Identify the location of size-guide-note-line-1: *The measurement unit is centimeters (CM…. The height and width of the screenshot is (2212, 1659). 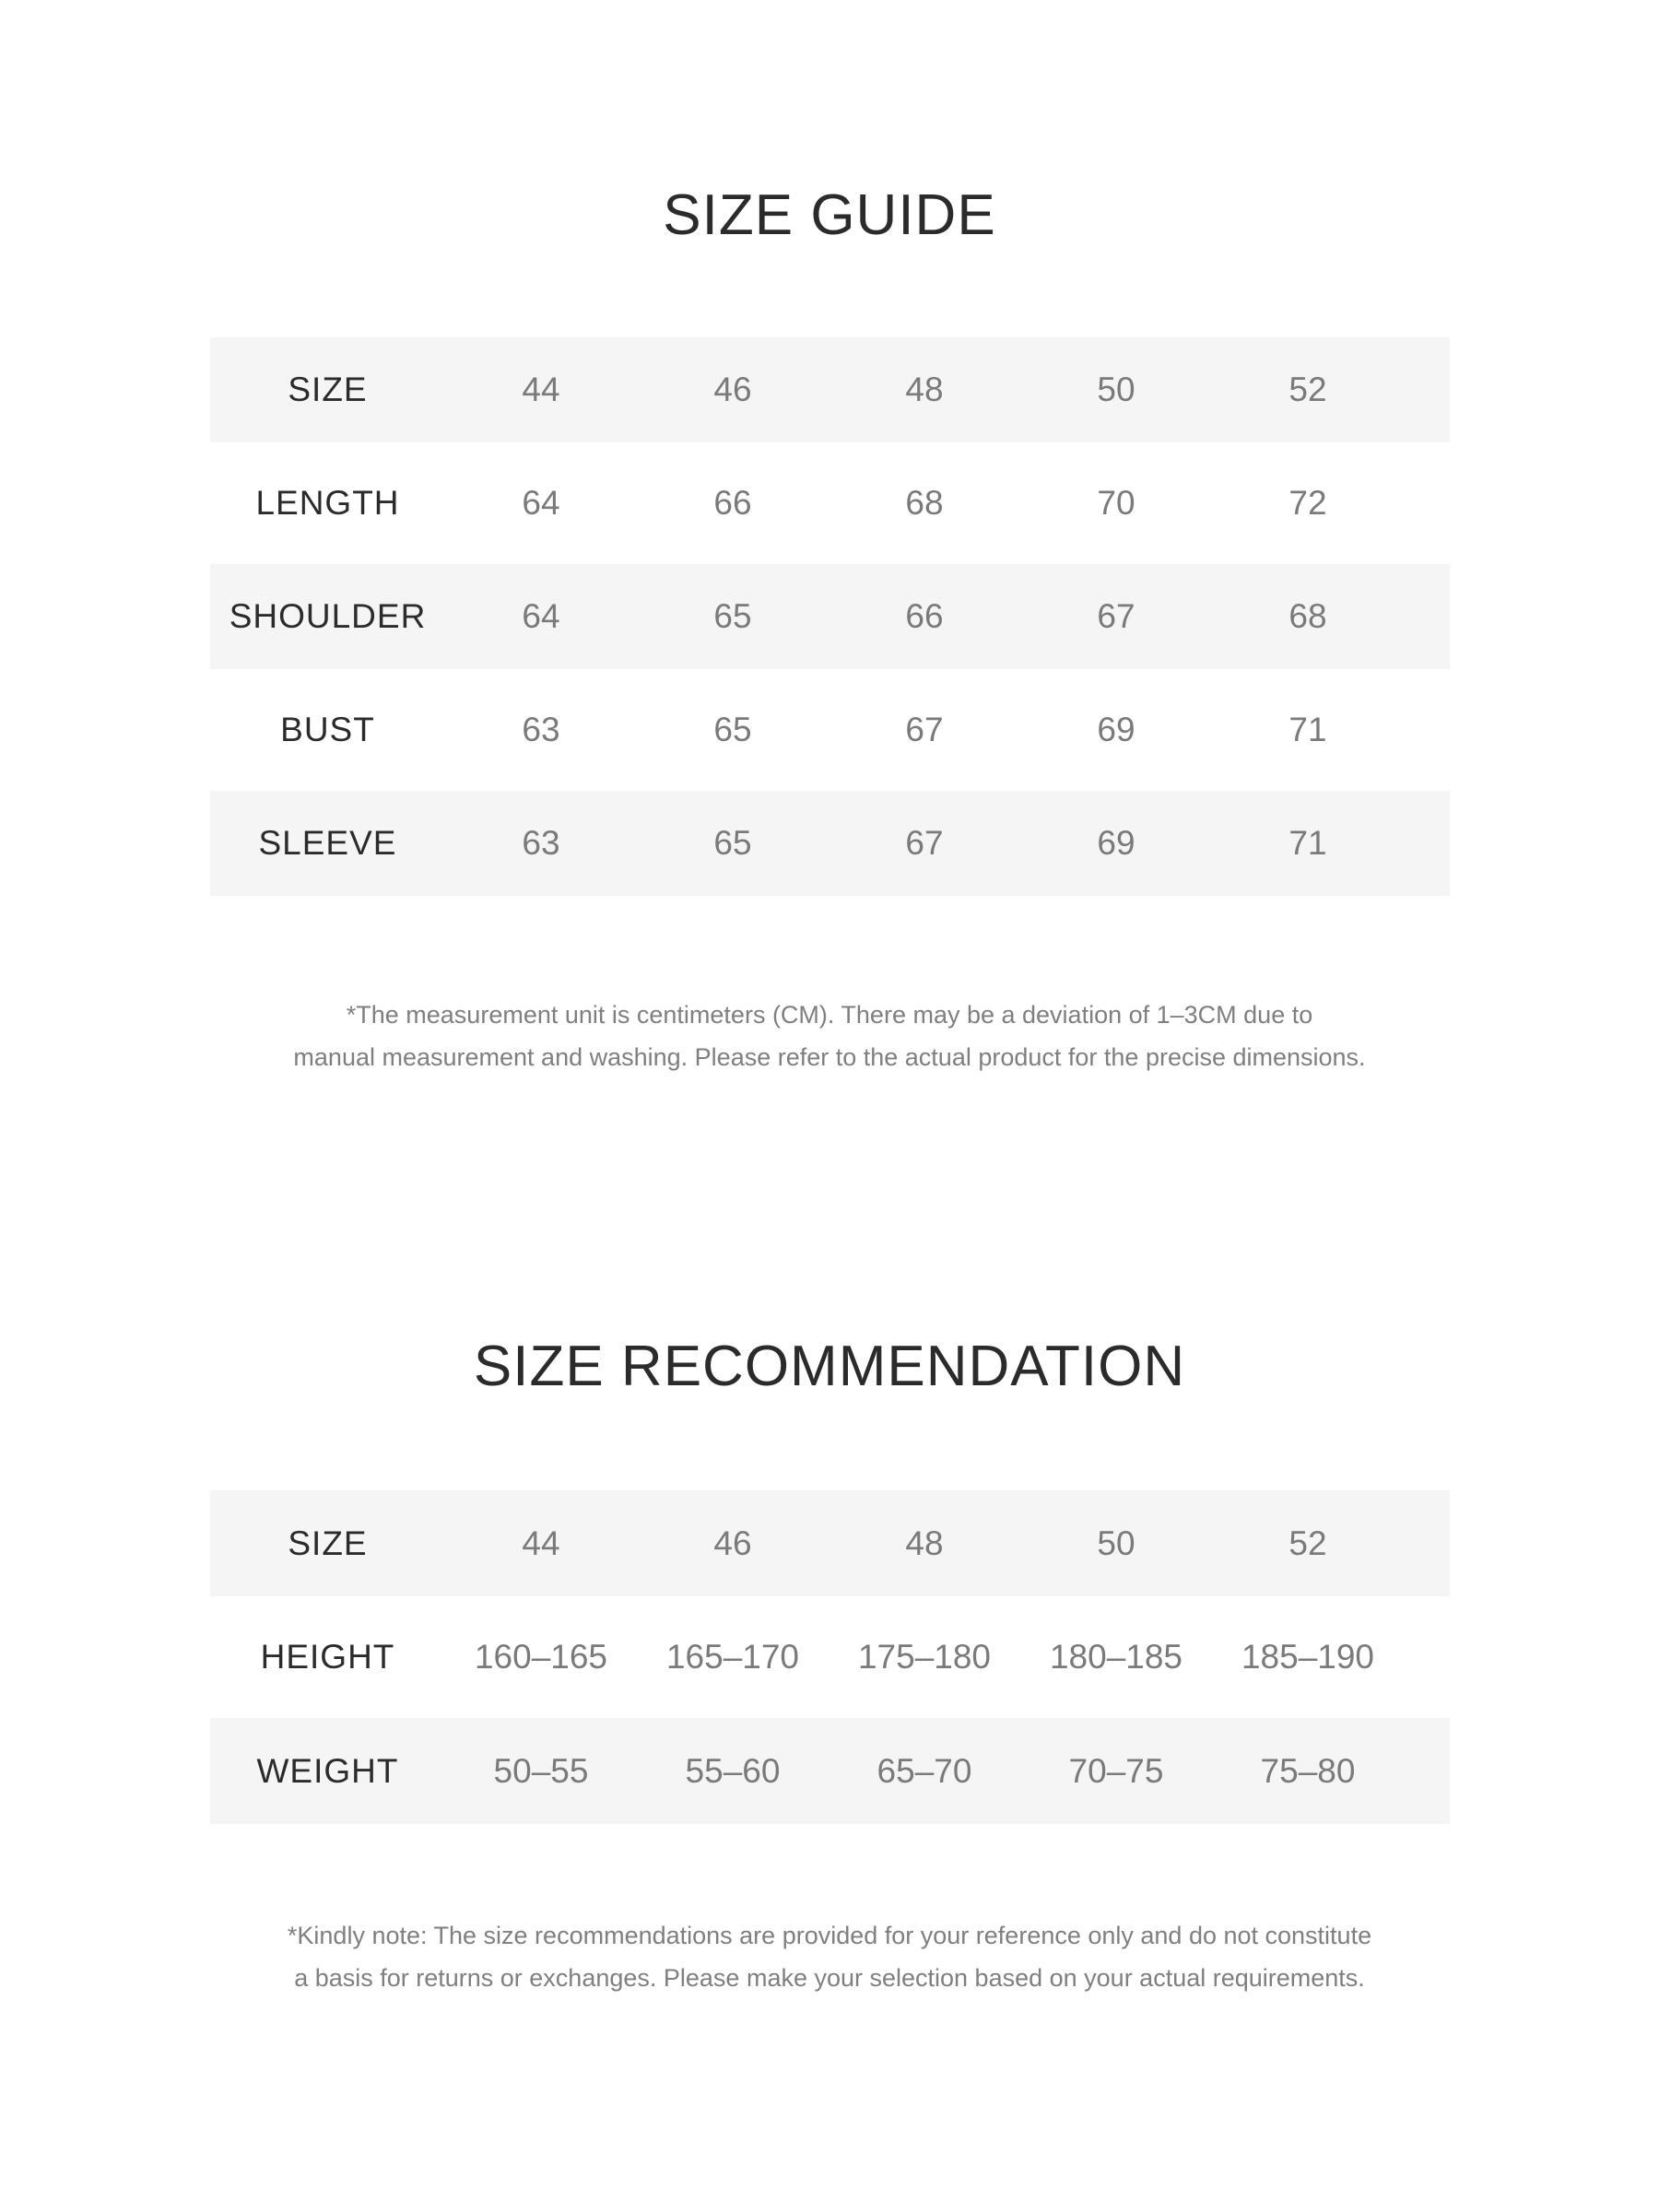
(829, 1015).